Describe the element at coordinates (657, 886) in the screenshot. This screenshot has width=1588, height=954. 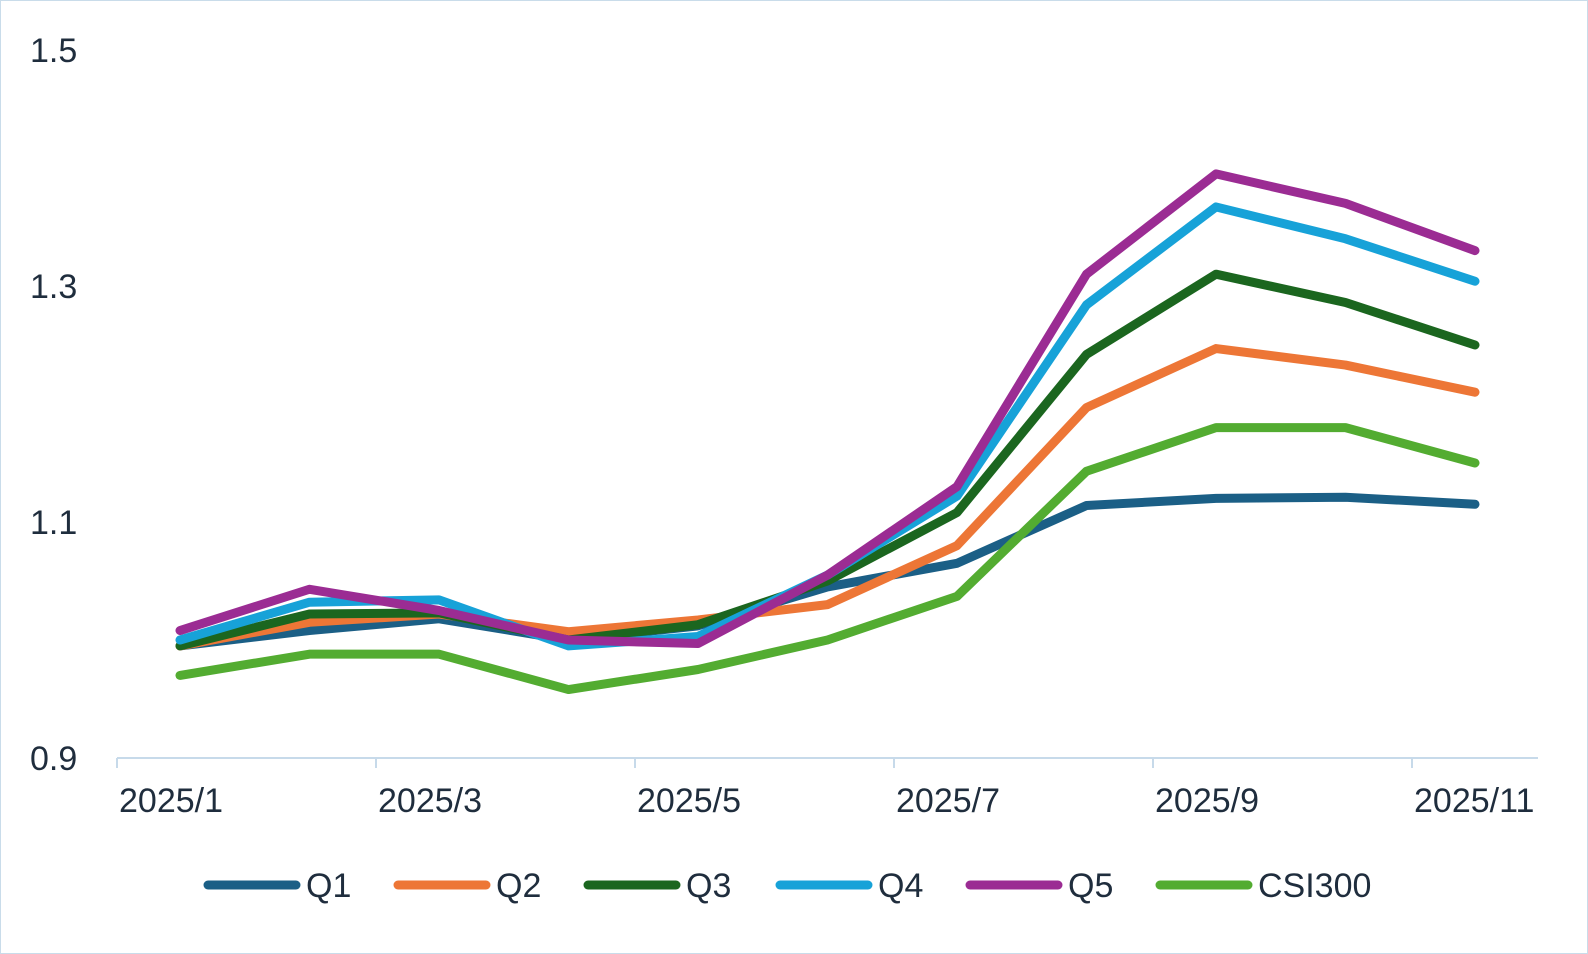
I see `legend-item-q3: Q3` at that location.